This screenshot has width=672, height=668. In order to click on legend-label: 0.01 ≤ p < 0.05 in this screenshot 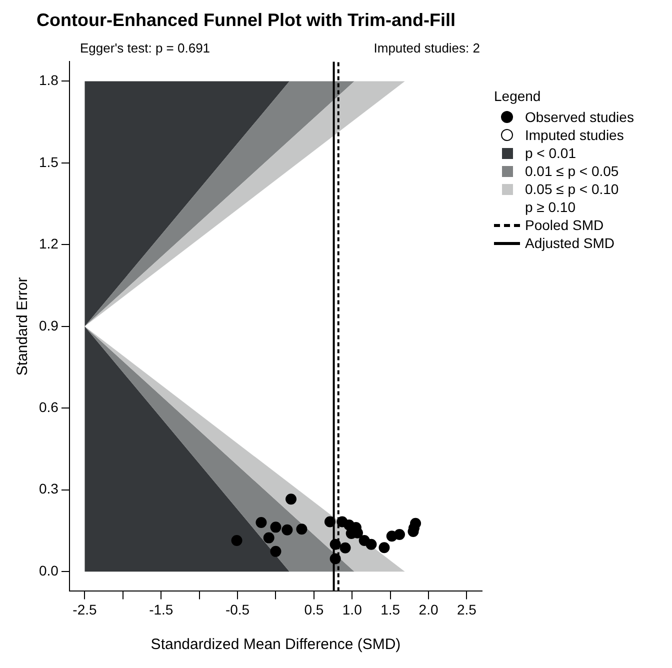, I will do `click(572, 171)`.